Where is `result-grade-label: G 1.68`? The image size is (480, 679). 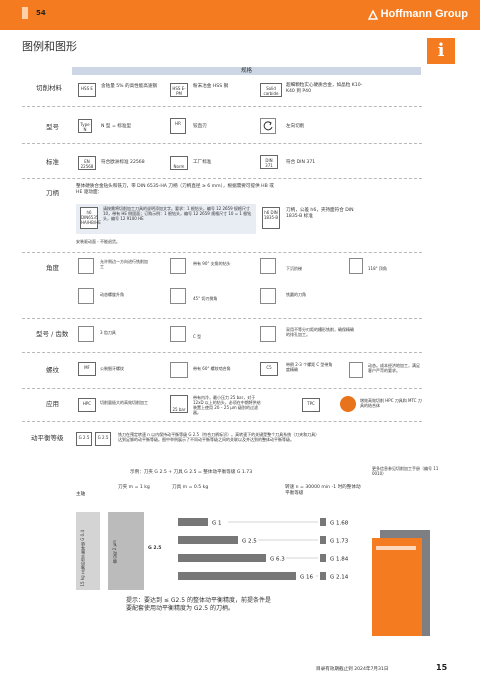 result-grade-label: G 1.68 is located at coordinates (339, 524).